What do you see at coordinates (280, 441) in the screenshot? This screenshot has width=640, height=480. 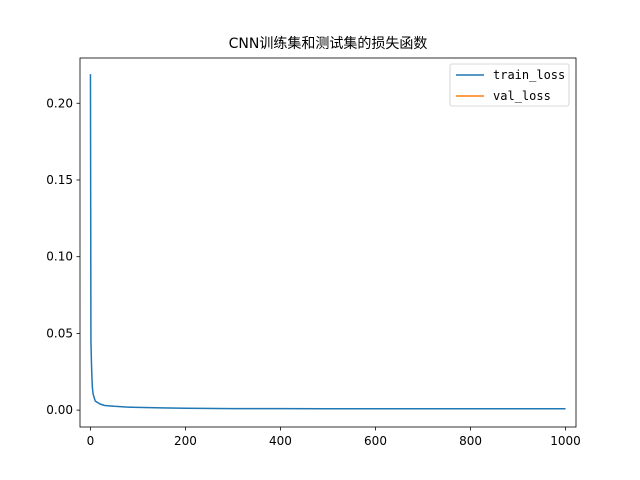 I see `x-tick-label: 400` at bounding box center [280, 441].